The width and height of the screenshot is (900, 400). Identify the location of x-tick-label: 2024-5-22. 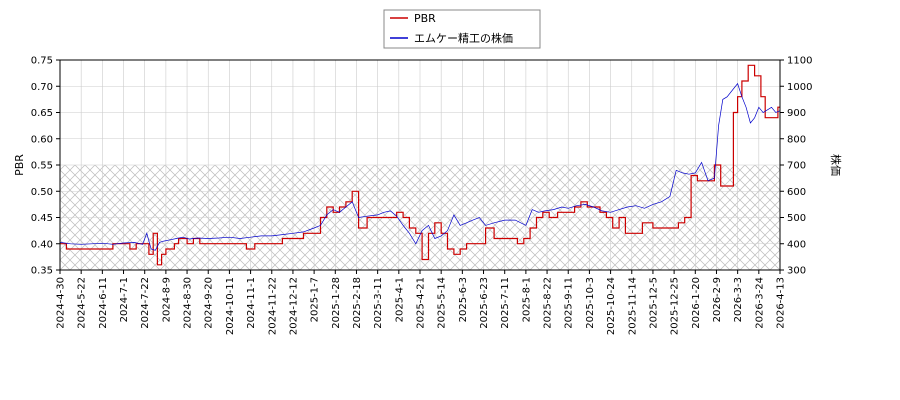
(82, 303).